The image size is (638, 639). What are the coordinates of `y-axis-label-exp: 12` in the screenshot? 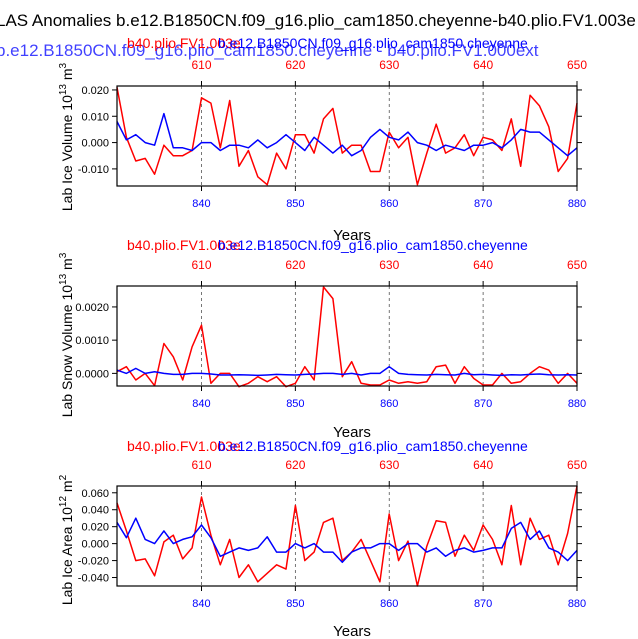 It's located at (63, 502).